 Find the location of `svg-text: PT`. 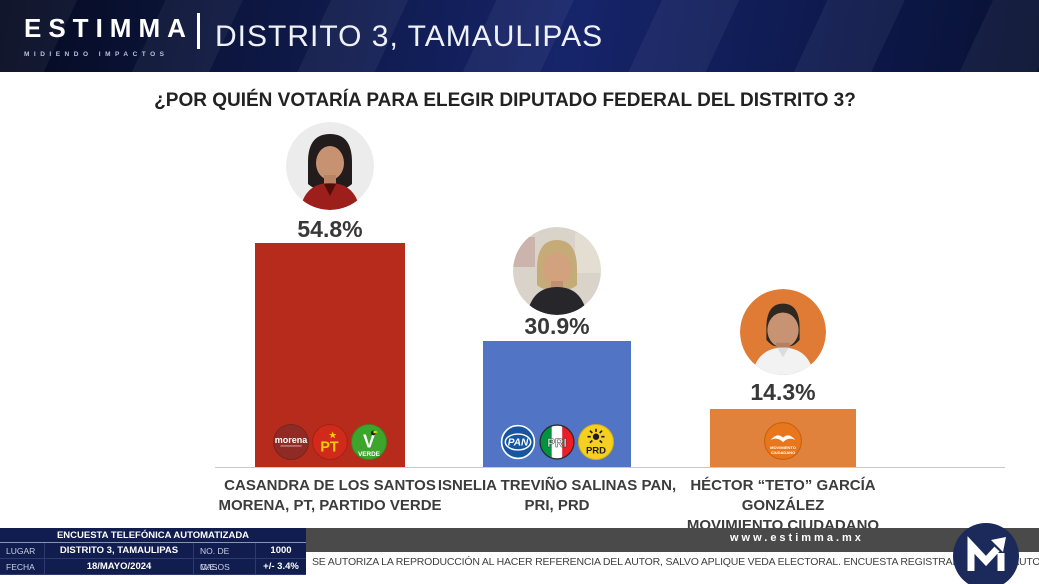

svg-text: PT is located at coordinates (329, 448).